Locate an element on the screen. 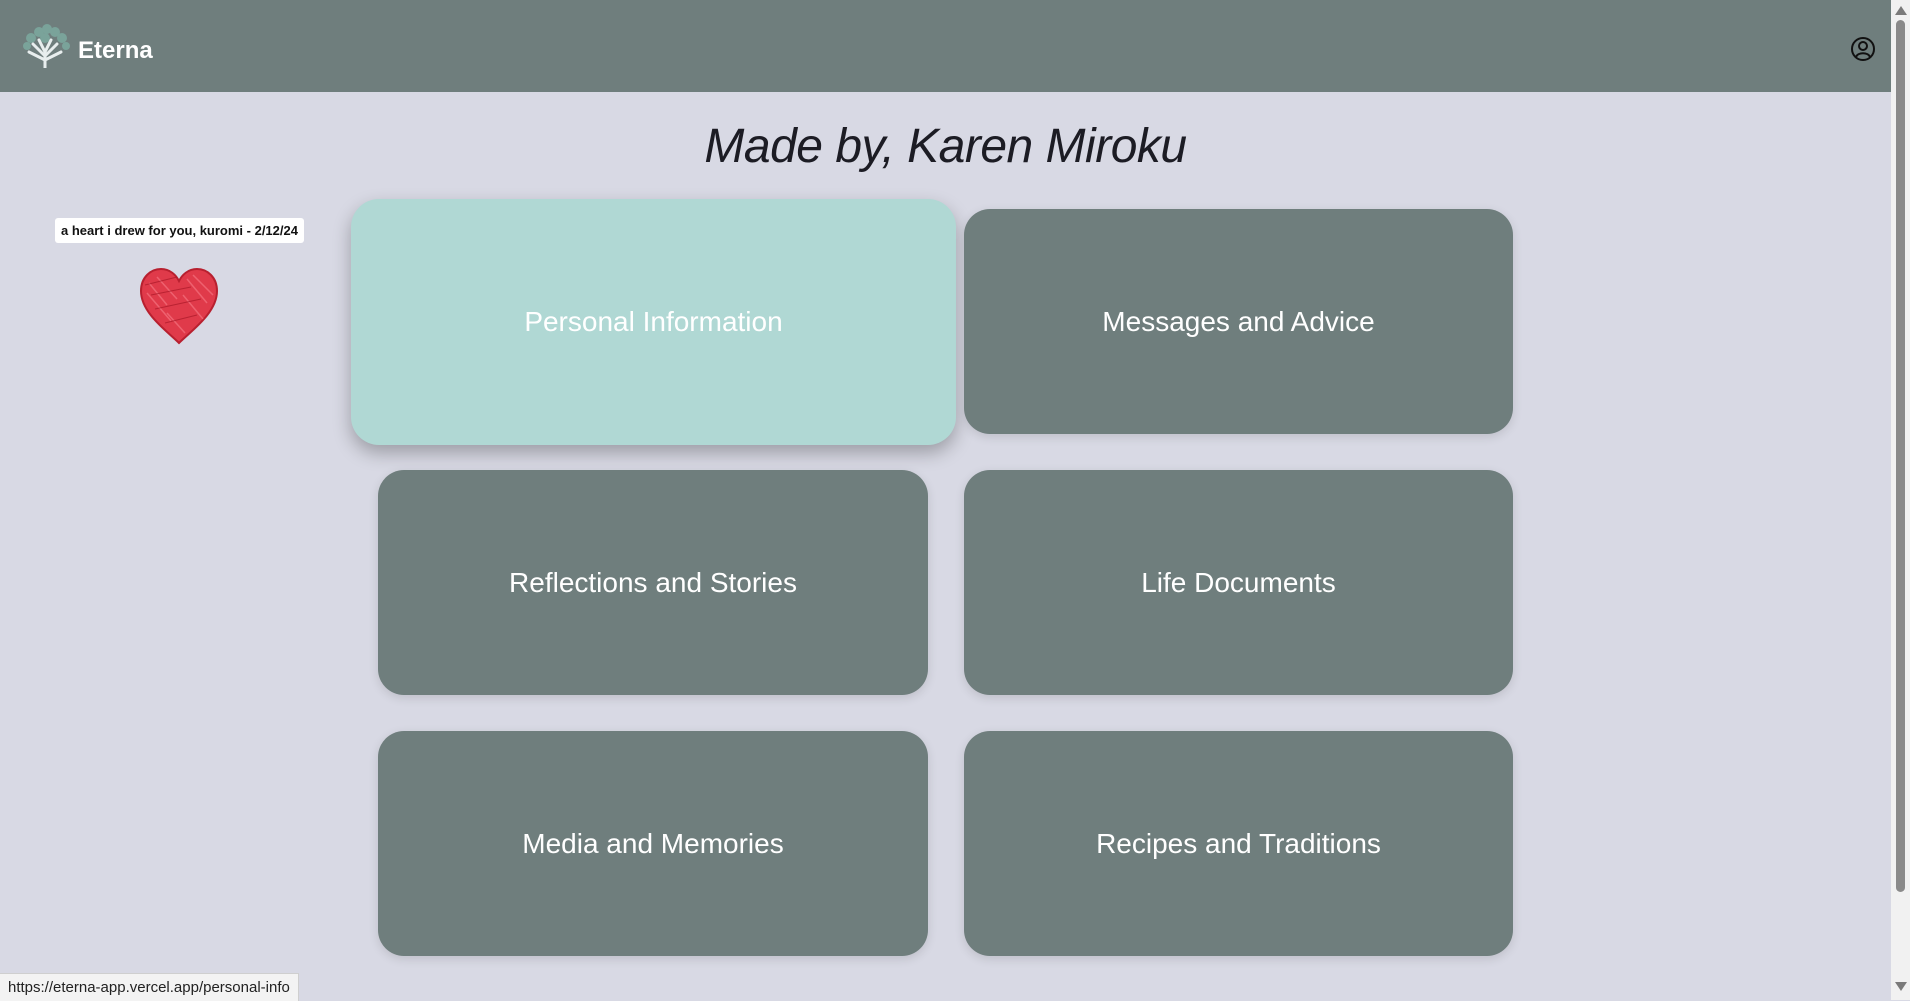 The image size is (1910, 1001). page-title: Made by, Karen Miroku is located at coordinates (945, 146).